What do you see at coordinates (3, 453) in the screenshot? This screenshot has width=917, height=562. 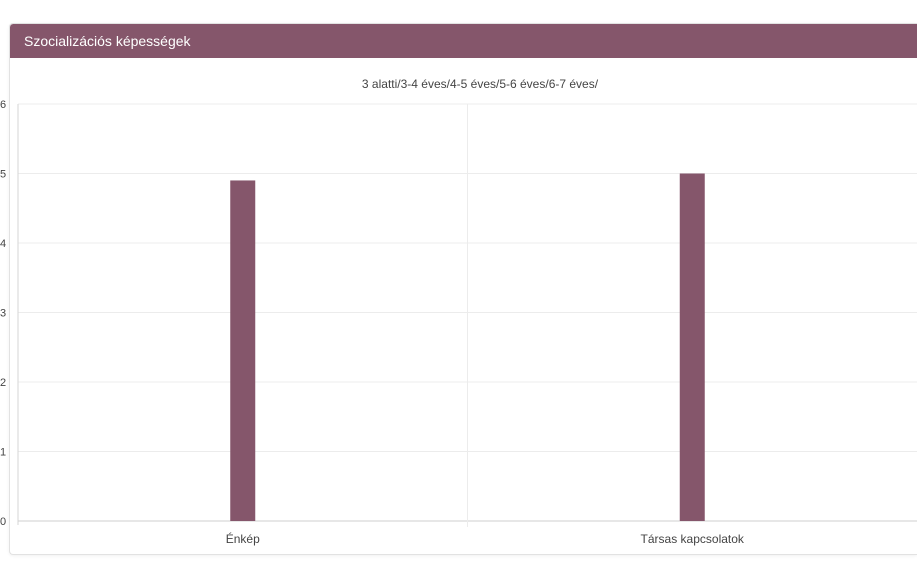 I see `y-tick-label: 1` at bounding box center [3, 453].